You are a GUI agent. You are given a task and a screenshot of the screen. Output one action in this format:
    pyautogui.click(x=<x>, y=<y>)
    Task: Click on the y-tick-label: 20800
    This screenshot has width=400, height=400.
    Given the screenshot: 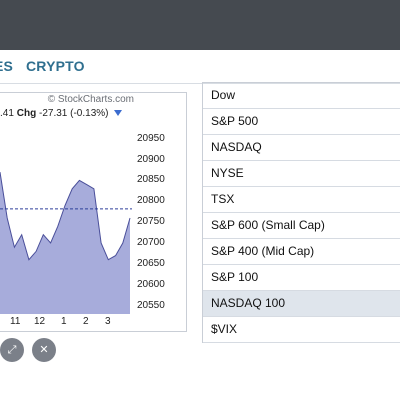 What is the action you would take?
    pyautogui.click(x=151, y=201)
    